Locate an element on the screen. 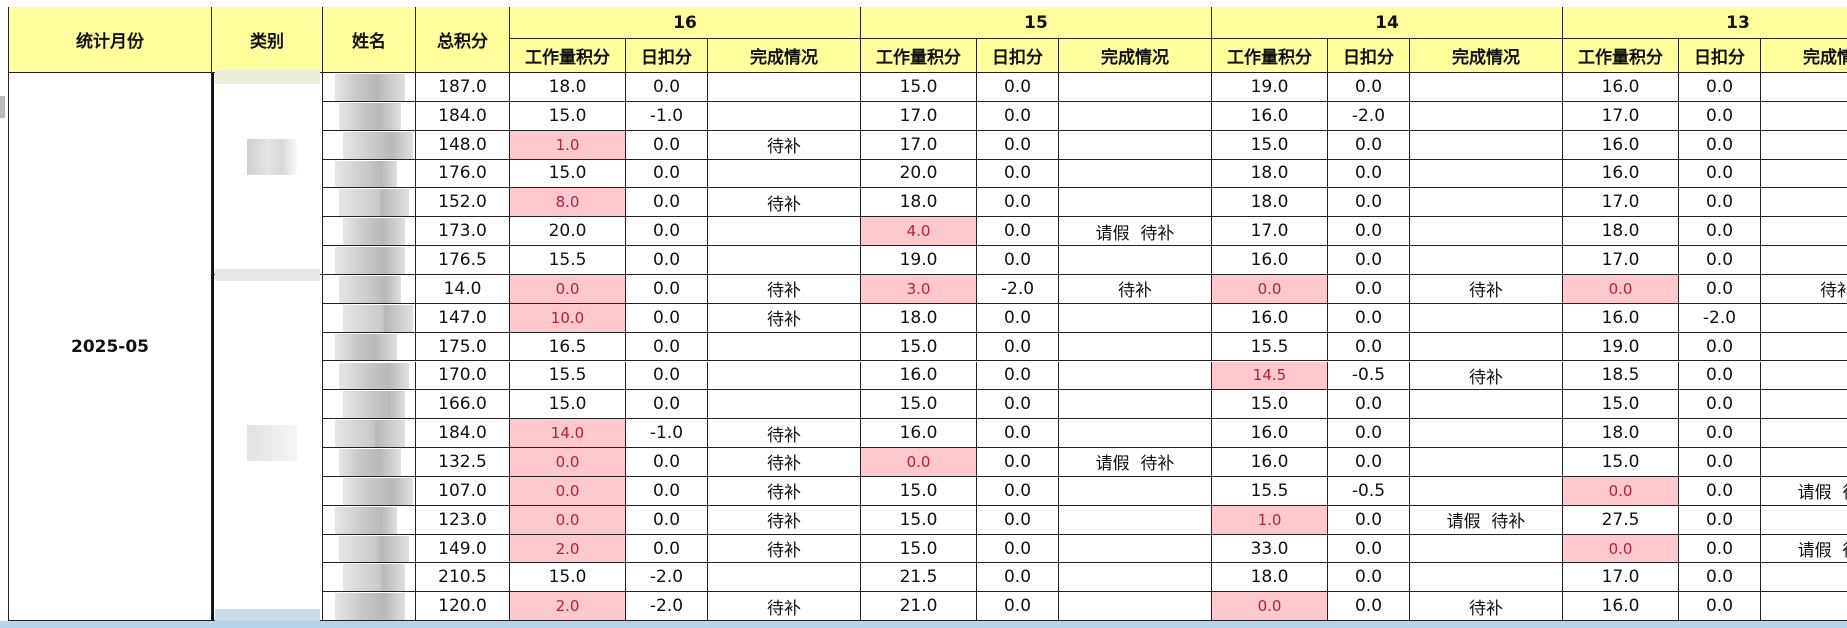  deduct-cell: -1.0 is located at coordinates (667, 116).